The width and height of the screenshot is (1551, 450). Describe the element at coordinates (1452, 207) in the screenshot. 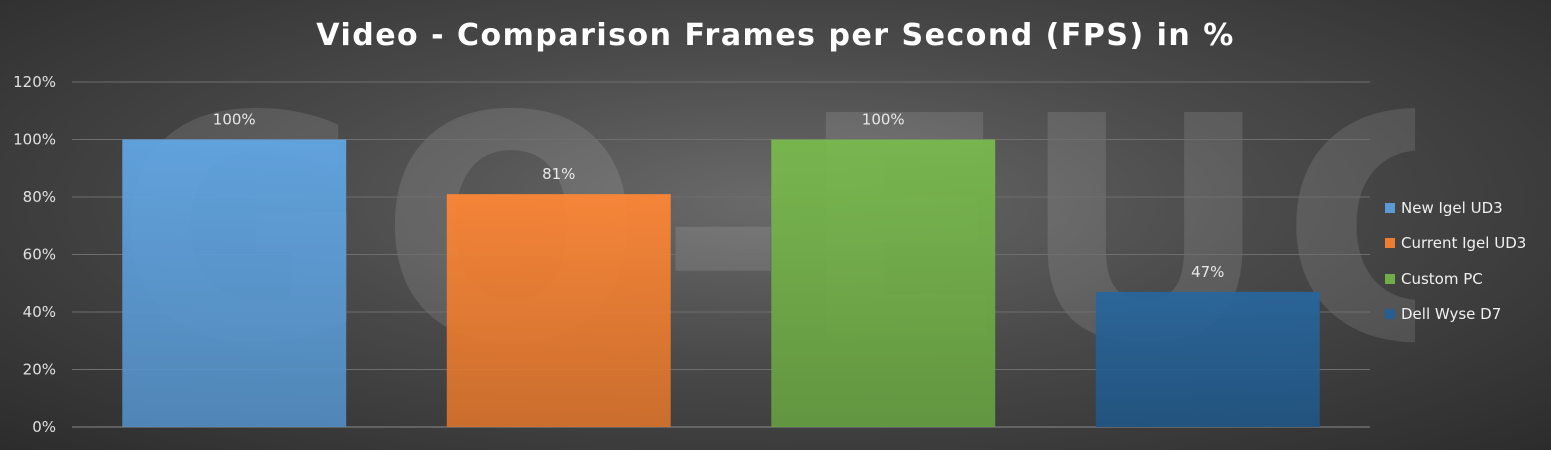

I see `legend-label: New Igel UD3` at that location.